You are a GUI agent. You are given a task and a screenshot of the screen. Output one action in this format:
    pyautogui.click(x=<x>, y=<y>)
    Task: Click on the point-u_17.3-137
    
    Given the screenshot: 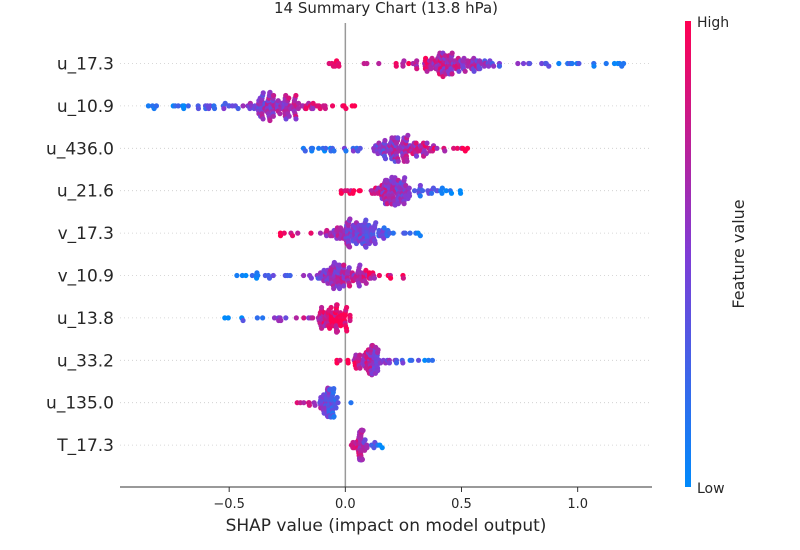 What is the action you would take?
    pyautogui.click(x=523, y=63)
    